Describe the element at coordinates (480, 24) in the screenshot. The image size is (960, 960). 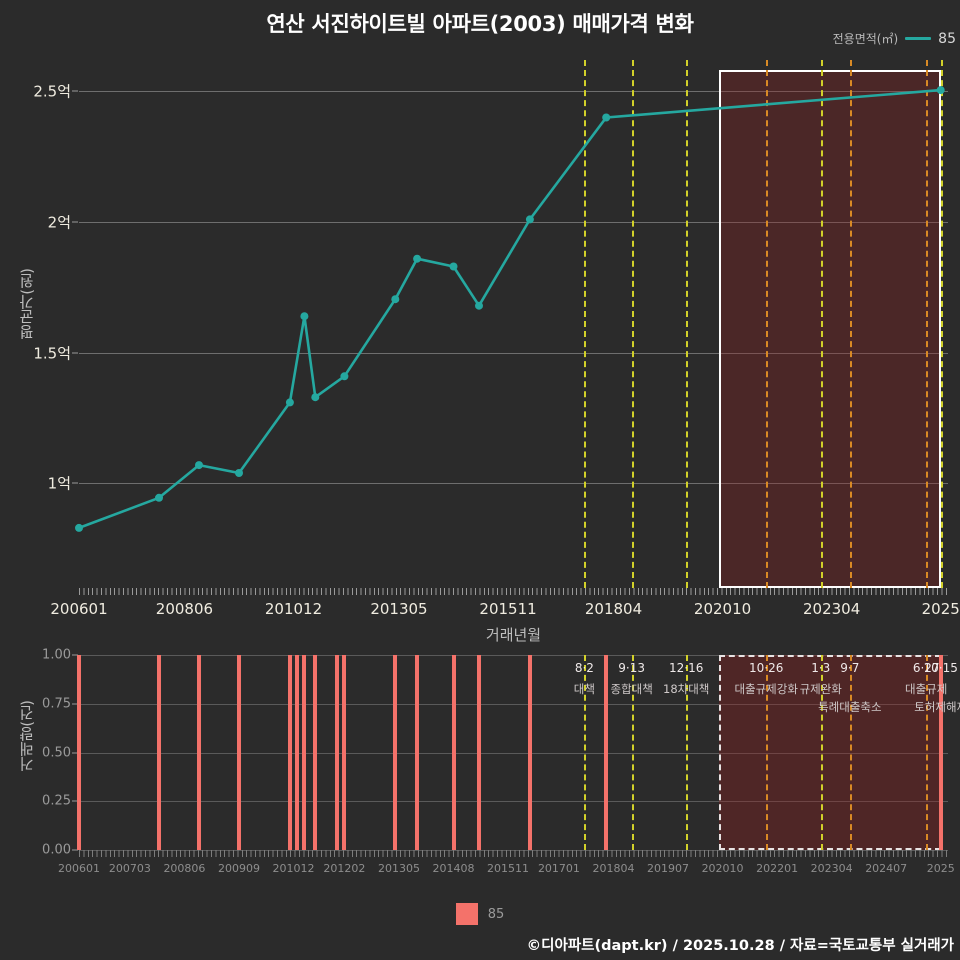
I see `page-title: 연산 서진하이트빌 아파트(2003) 매매가격 변화` at that location.